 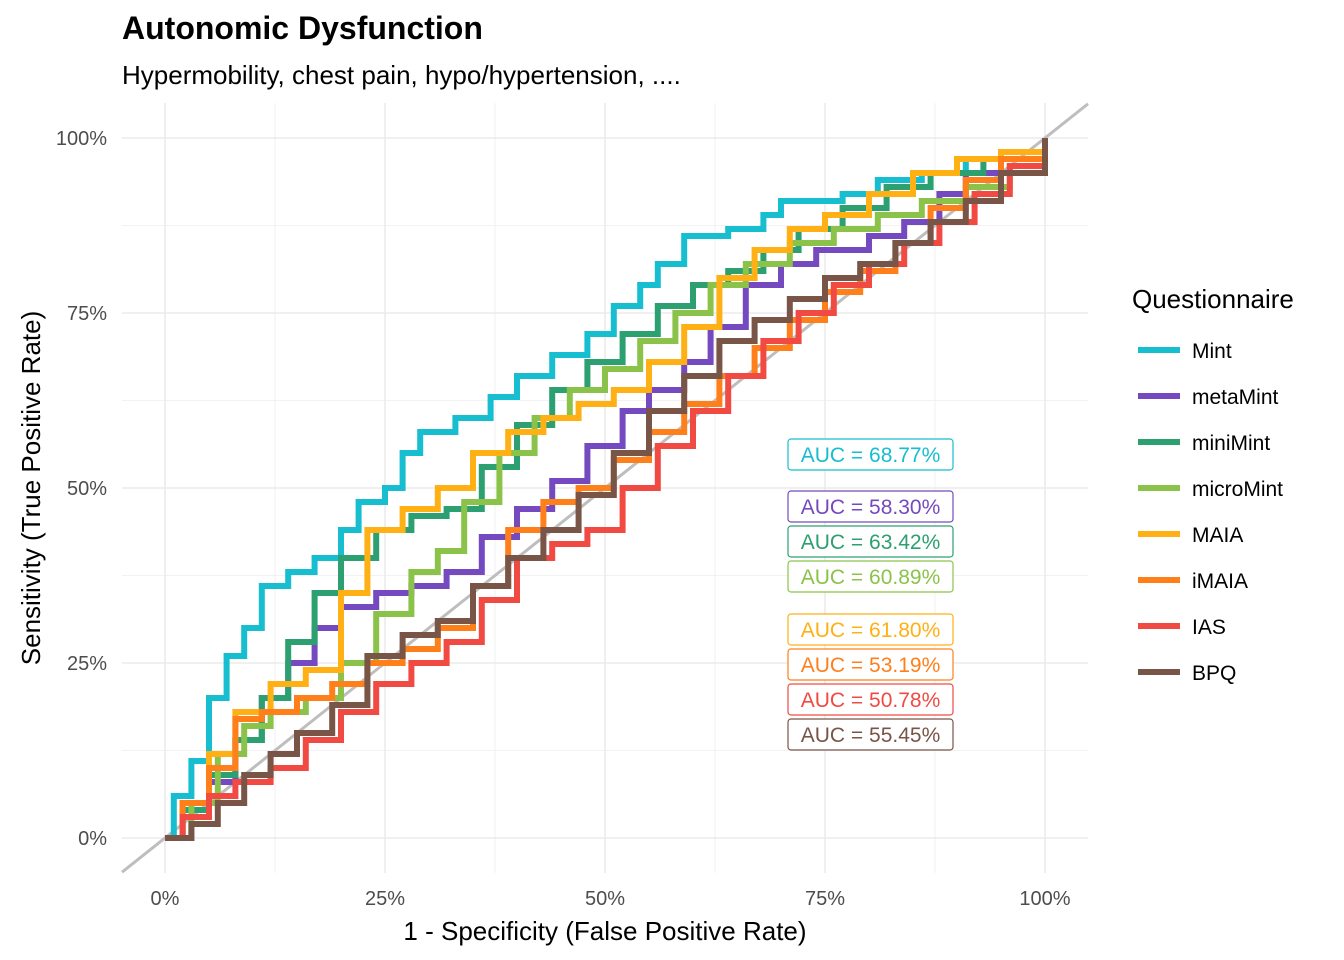 I want to click on legend-title: Questionnaire, so click(x=1213, y=299).